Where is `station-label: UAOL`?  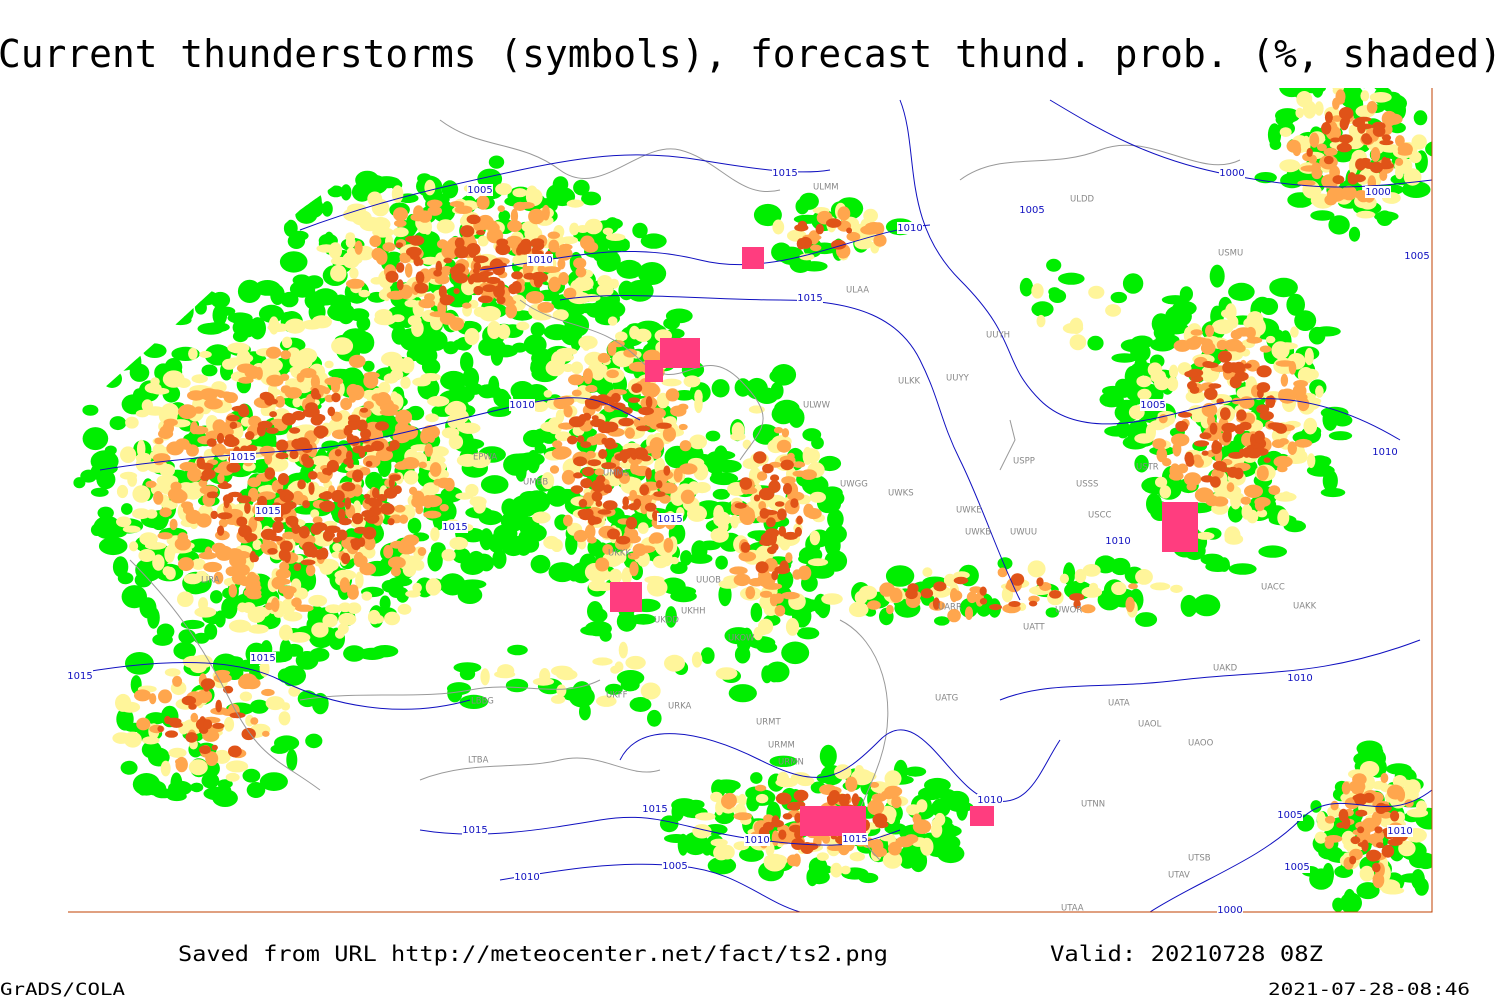 station-label: UAOL is located at coordinates (1150, 725).